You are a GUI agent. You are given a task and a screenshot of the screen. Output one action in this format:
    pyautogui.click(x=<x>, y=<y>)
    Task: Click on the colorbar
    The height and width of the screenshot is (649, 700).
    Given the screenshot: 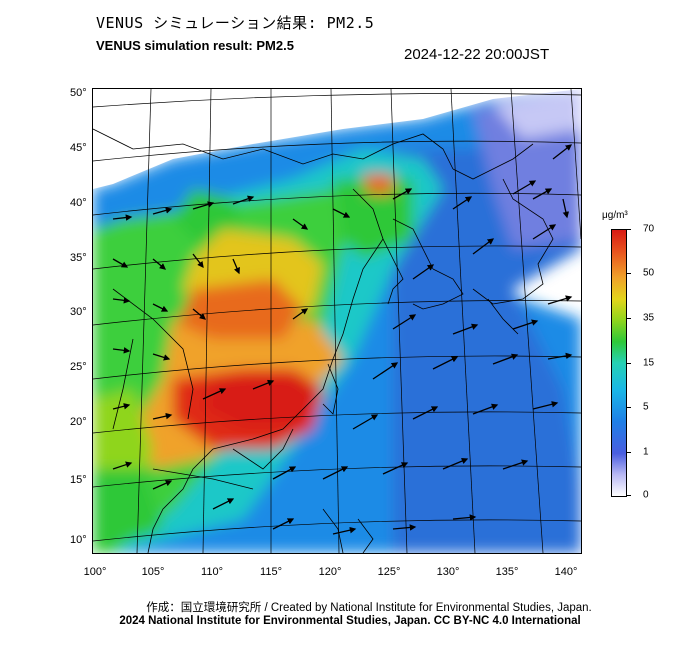 What is the action you would take?
    pyautogui.click(x=619, y=363)
    